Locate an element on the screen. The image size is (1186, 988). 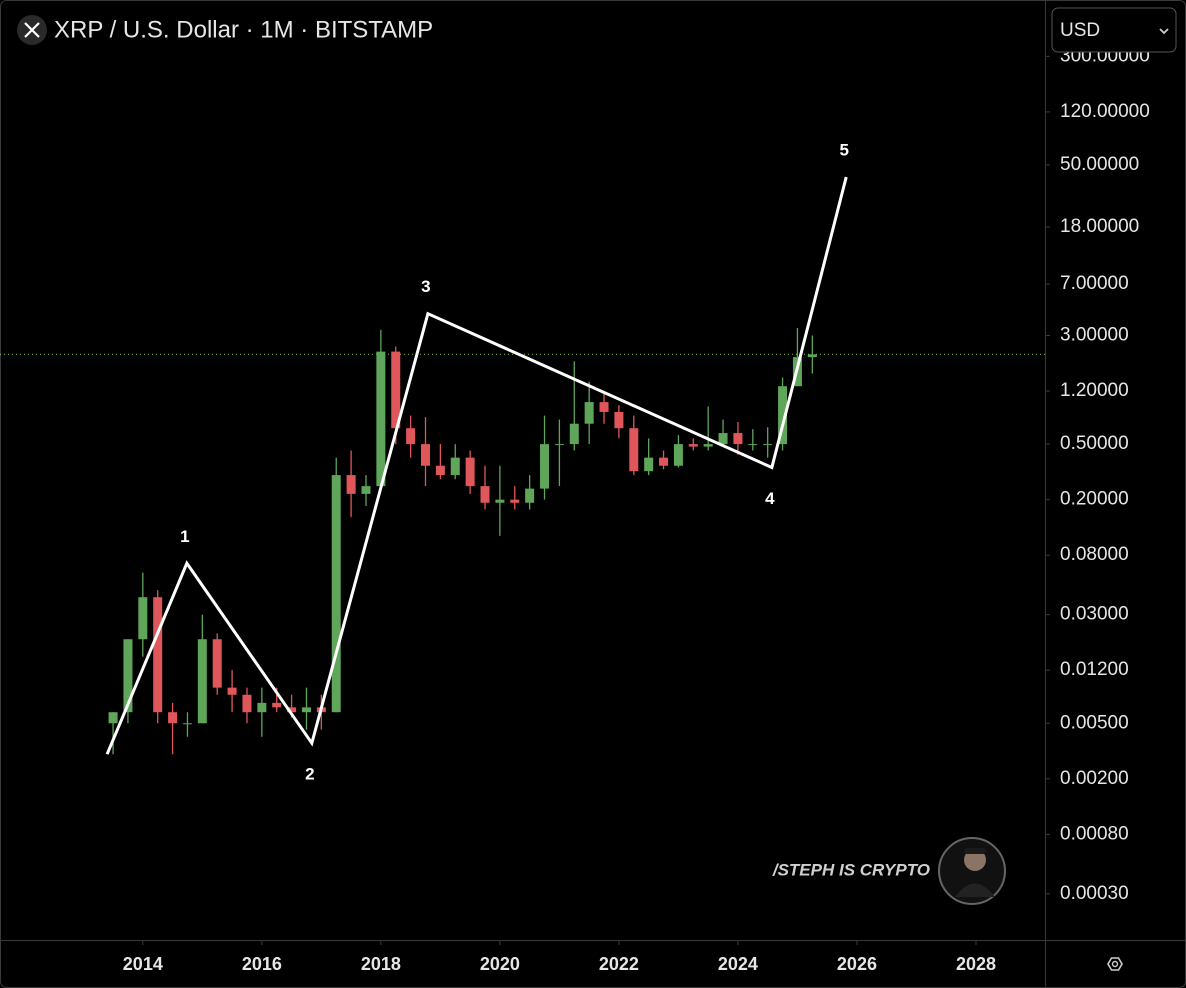
y-tick-label: 0.00200 is located at coordinates (1094, 778).